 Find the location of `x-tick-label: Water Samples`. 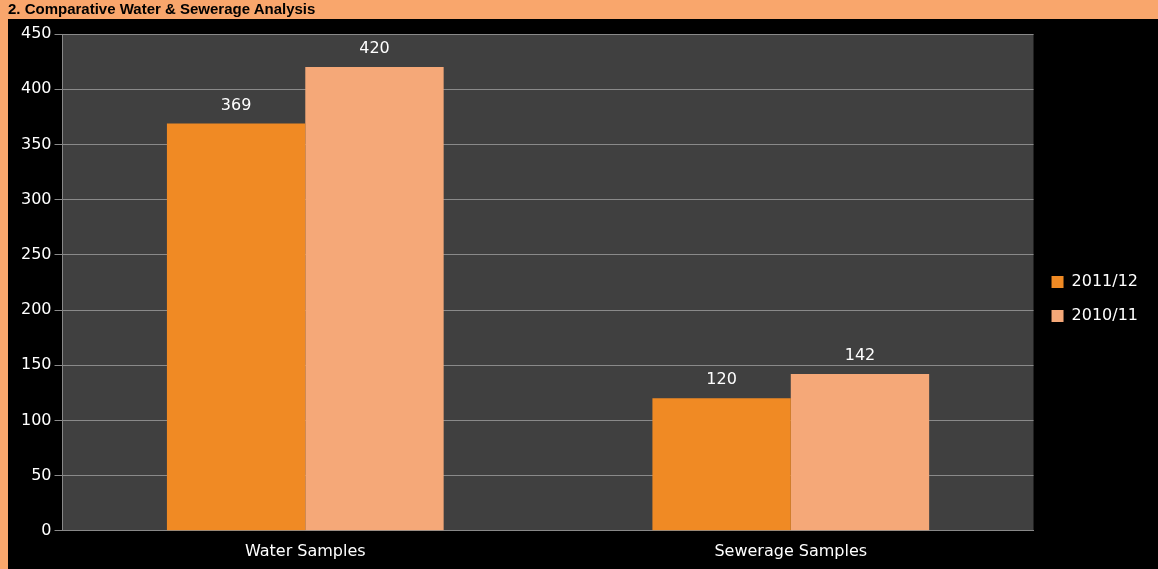

x-tick-label: Water Samples is located at coordinates (305, 550).